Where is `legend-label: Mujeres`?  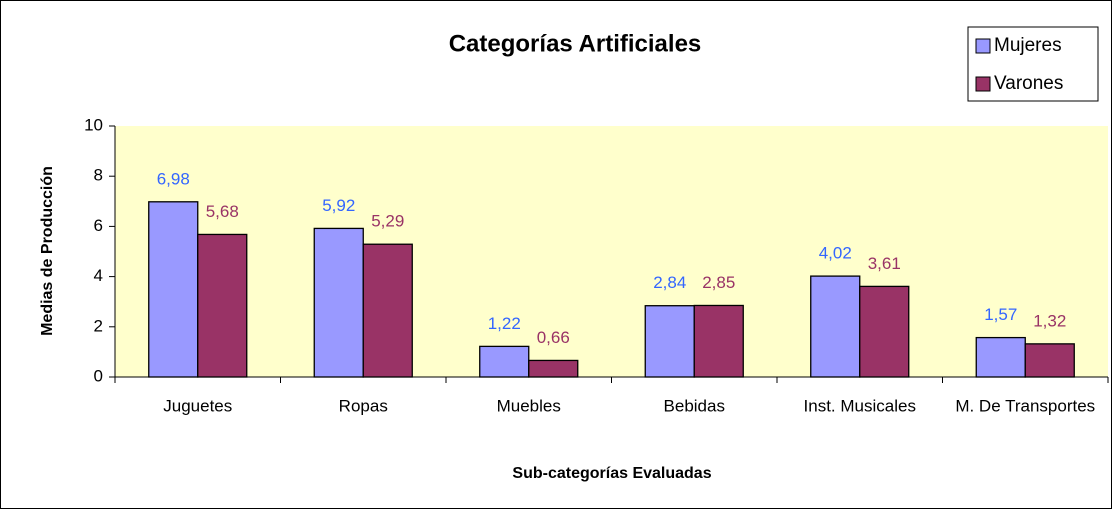 legend-label: Mujeres is located at coordinates (1028, 45).